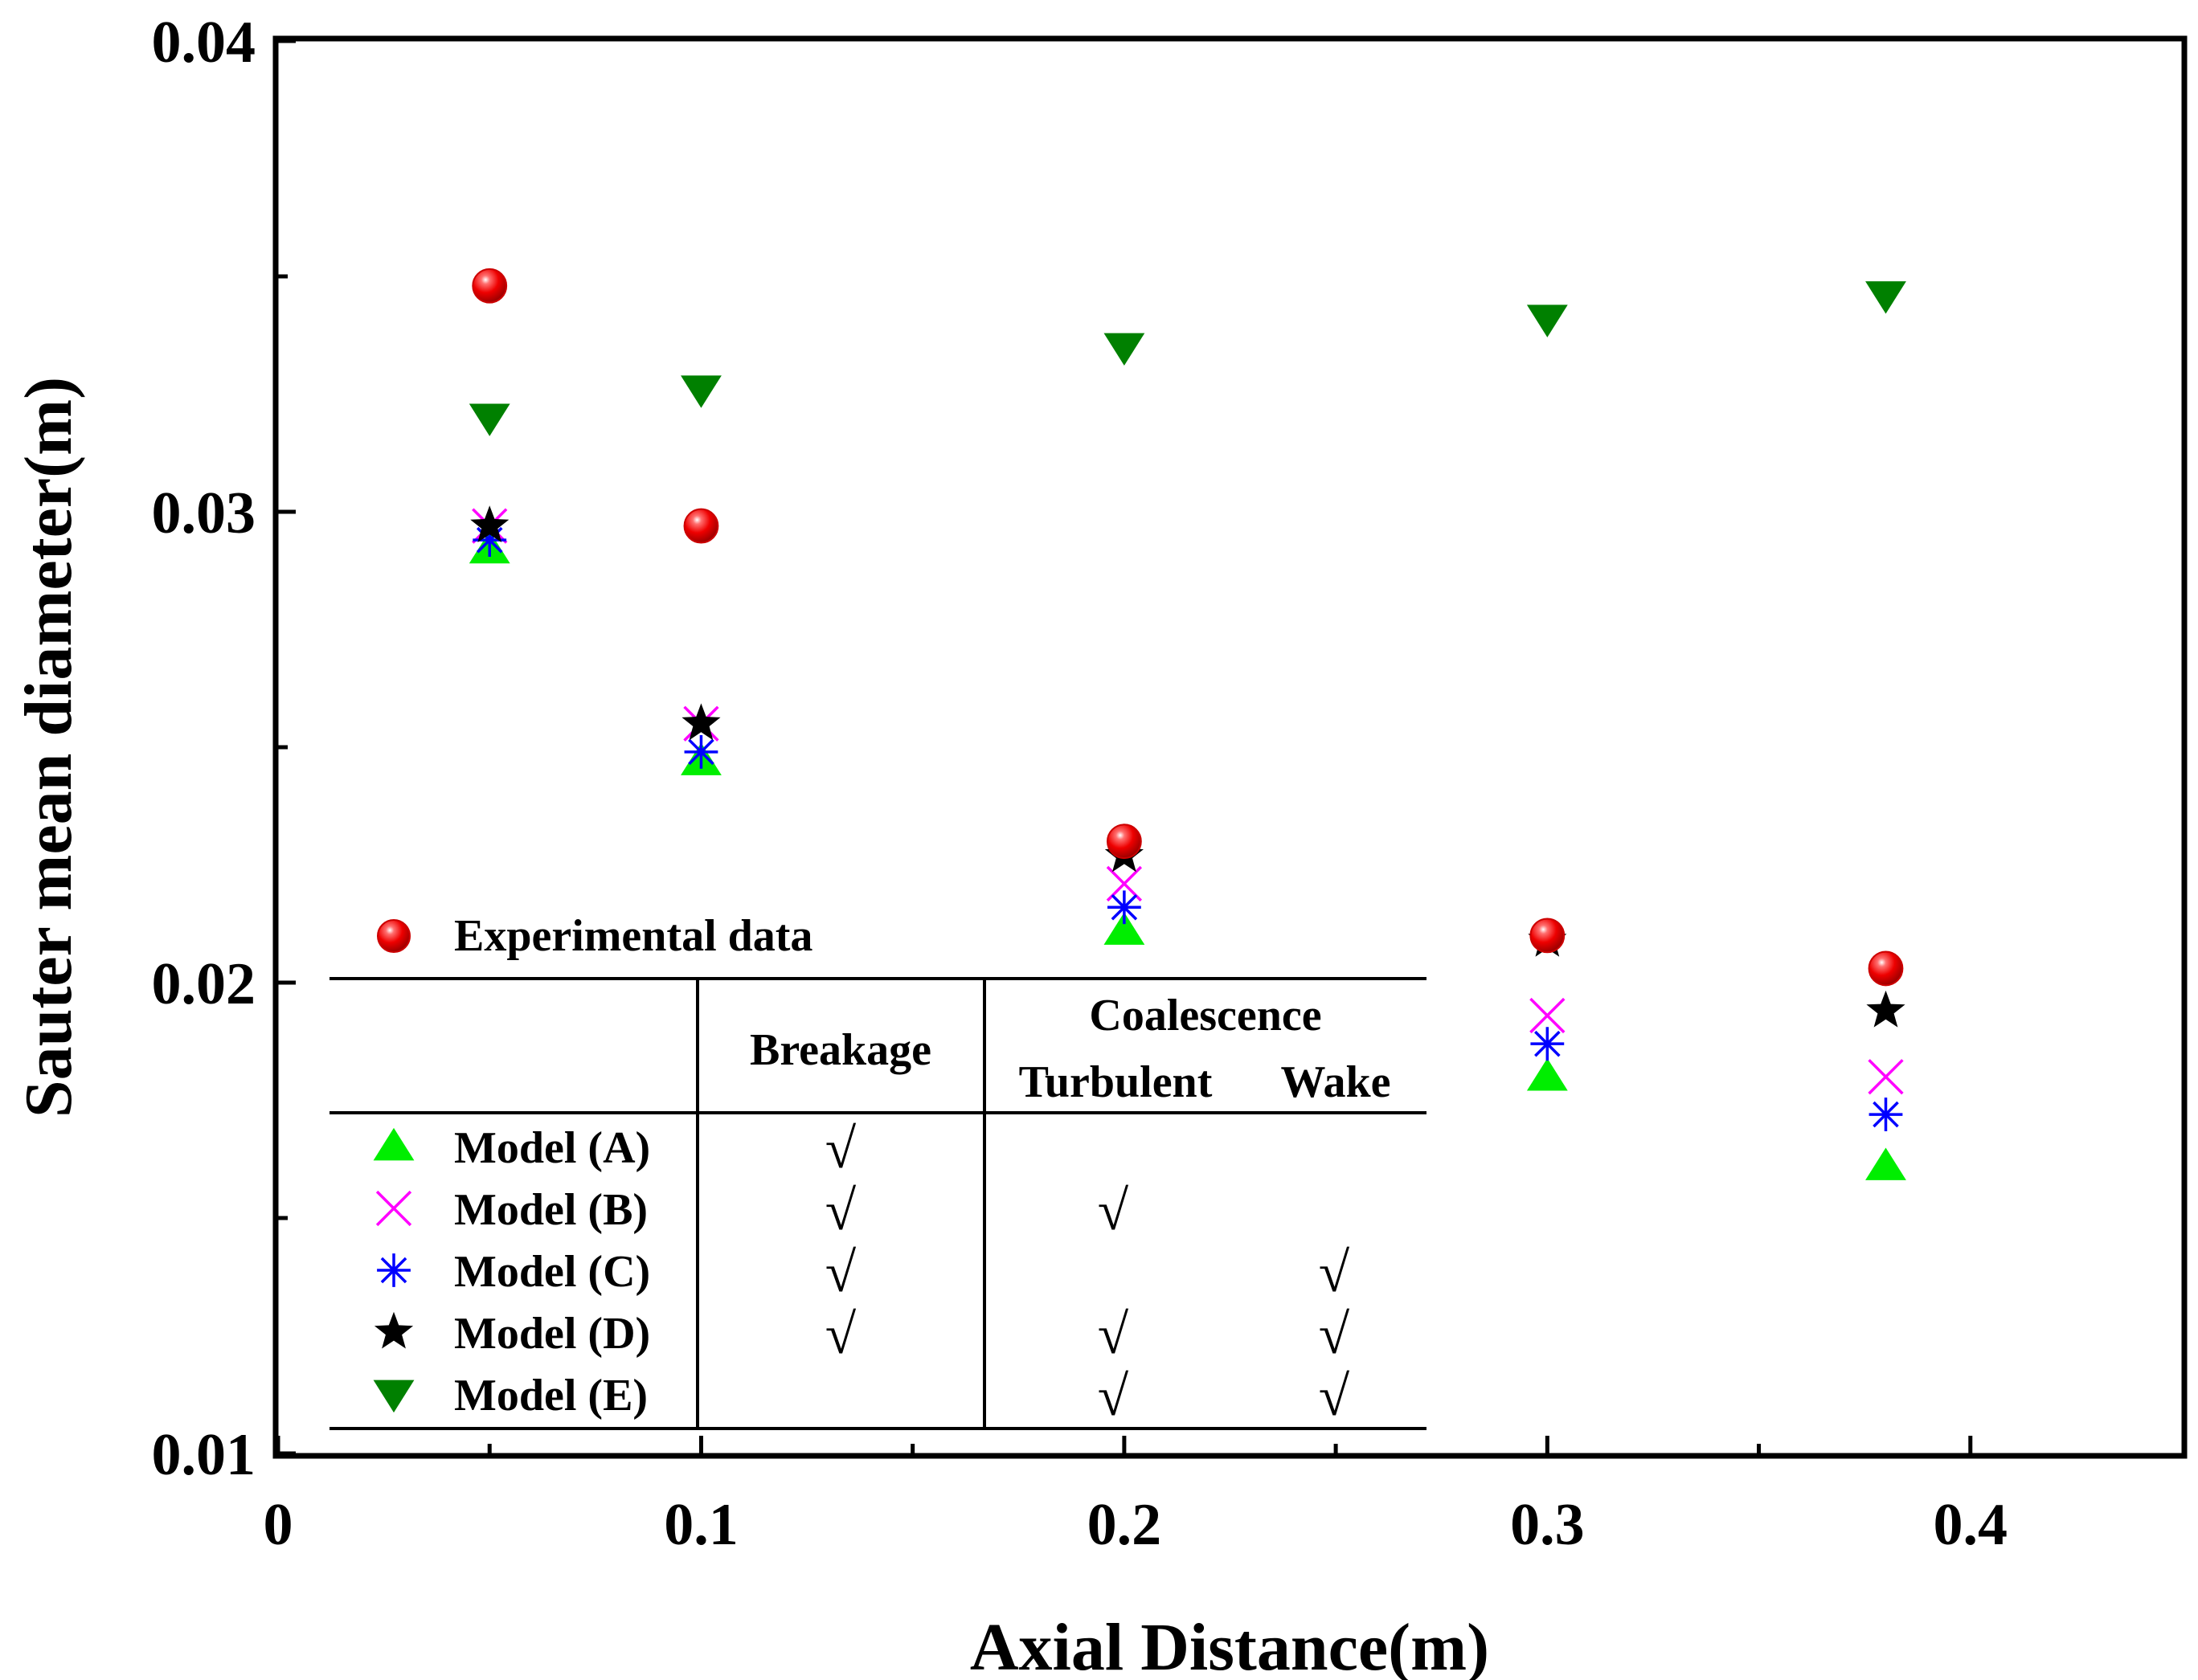  Describe the element at coordinates (204, 513) in the screenshot. I see `y-tick-label: 0.03` at that location.